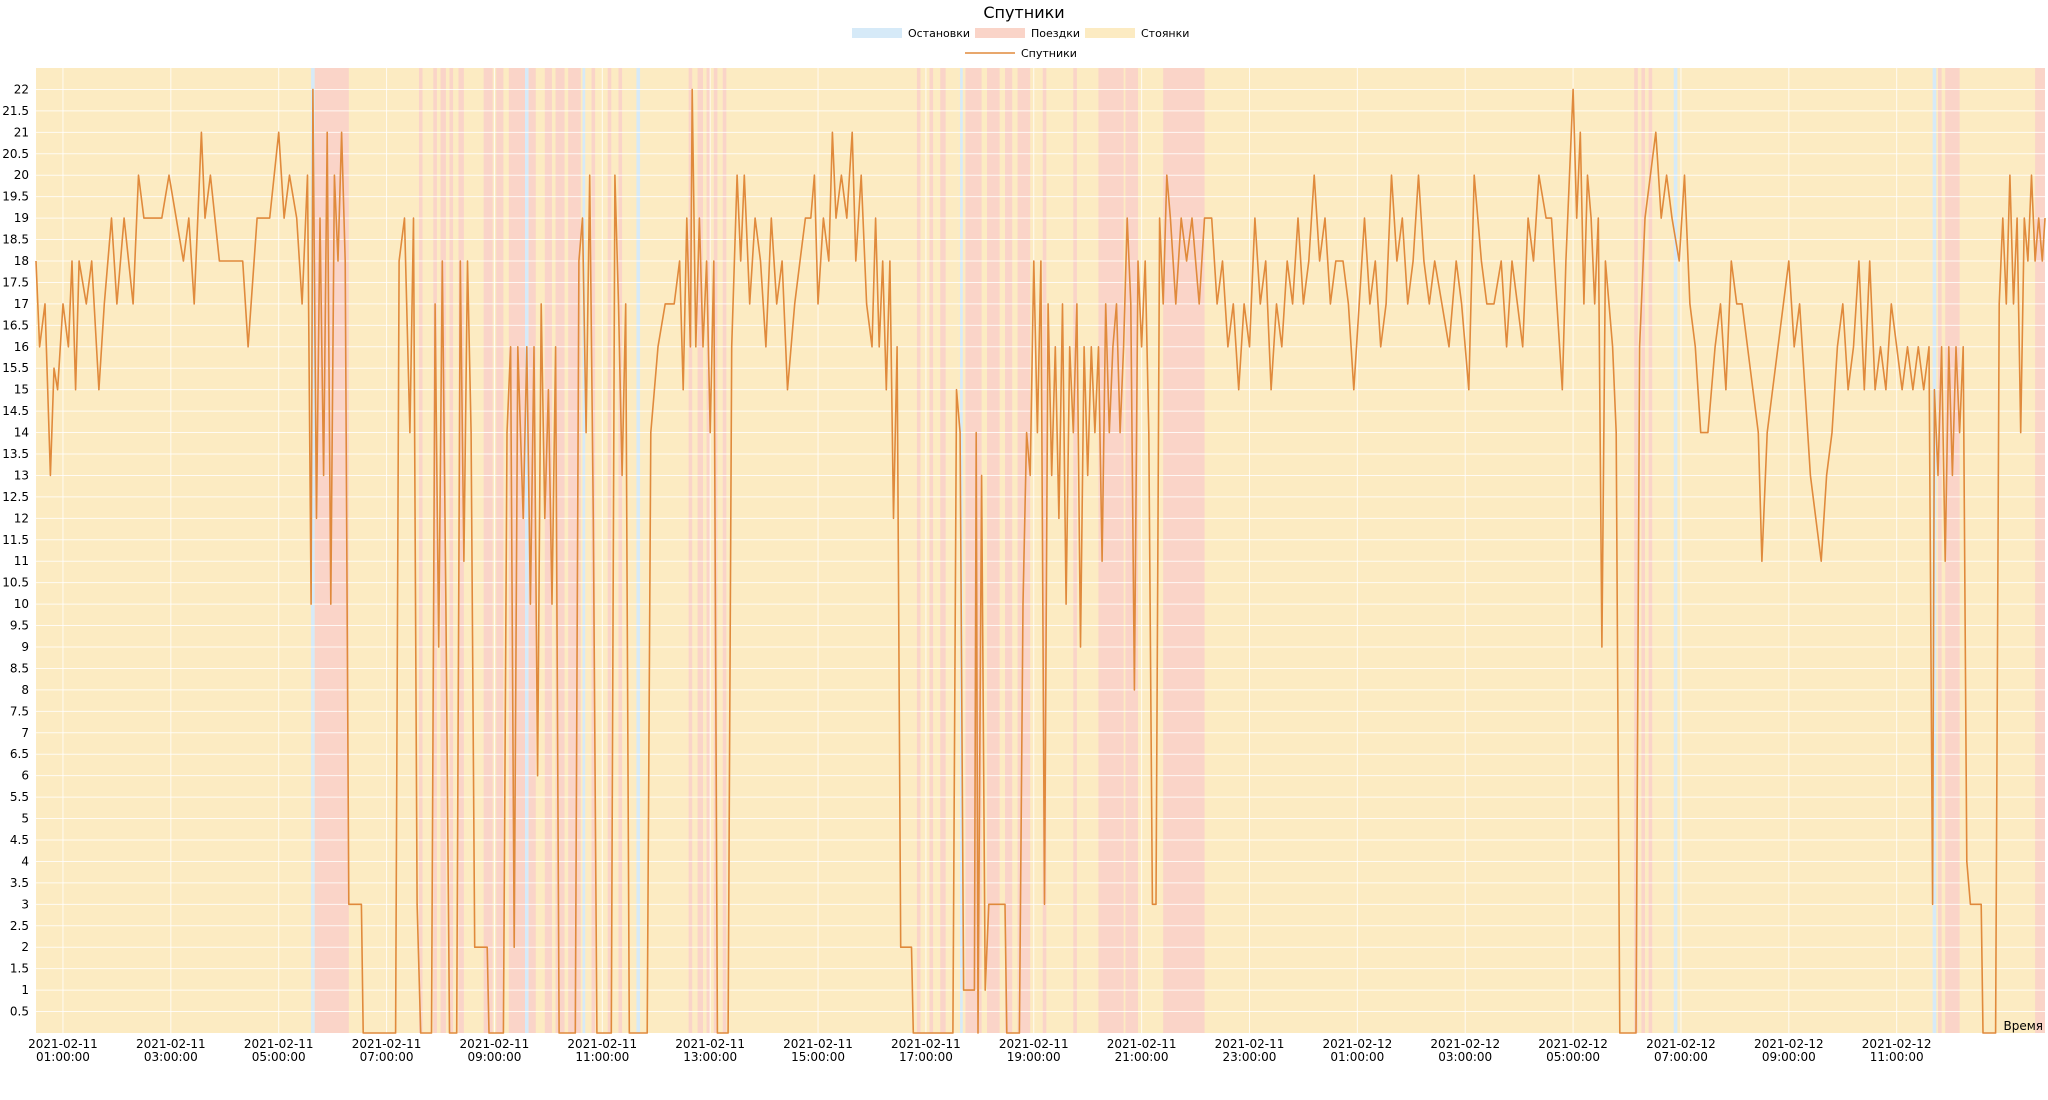 The height and width of the screenshot is (1100, 2048). Describe the element at coordinates (19, 754) in the screenshot. I see `y-tick-label: 6.5` at that location.